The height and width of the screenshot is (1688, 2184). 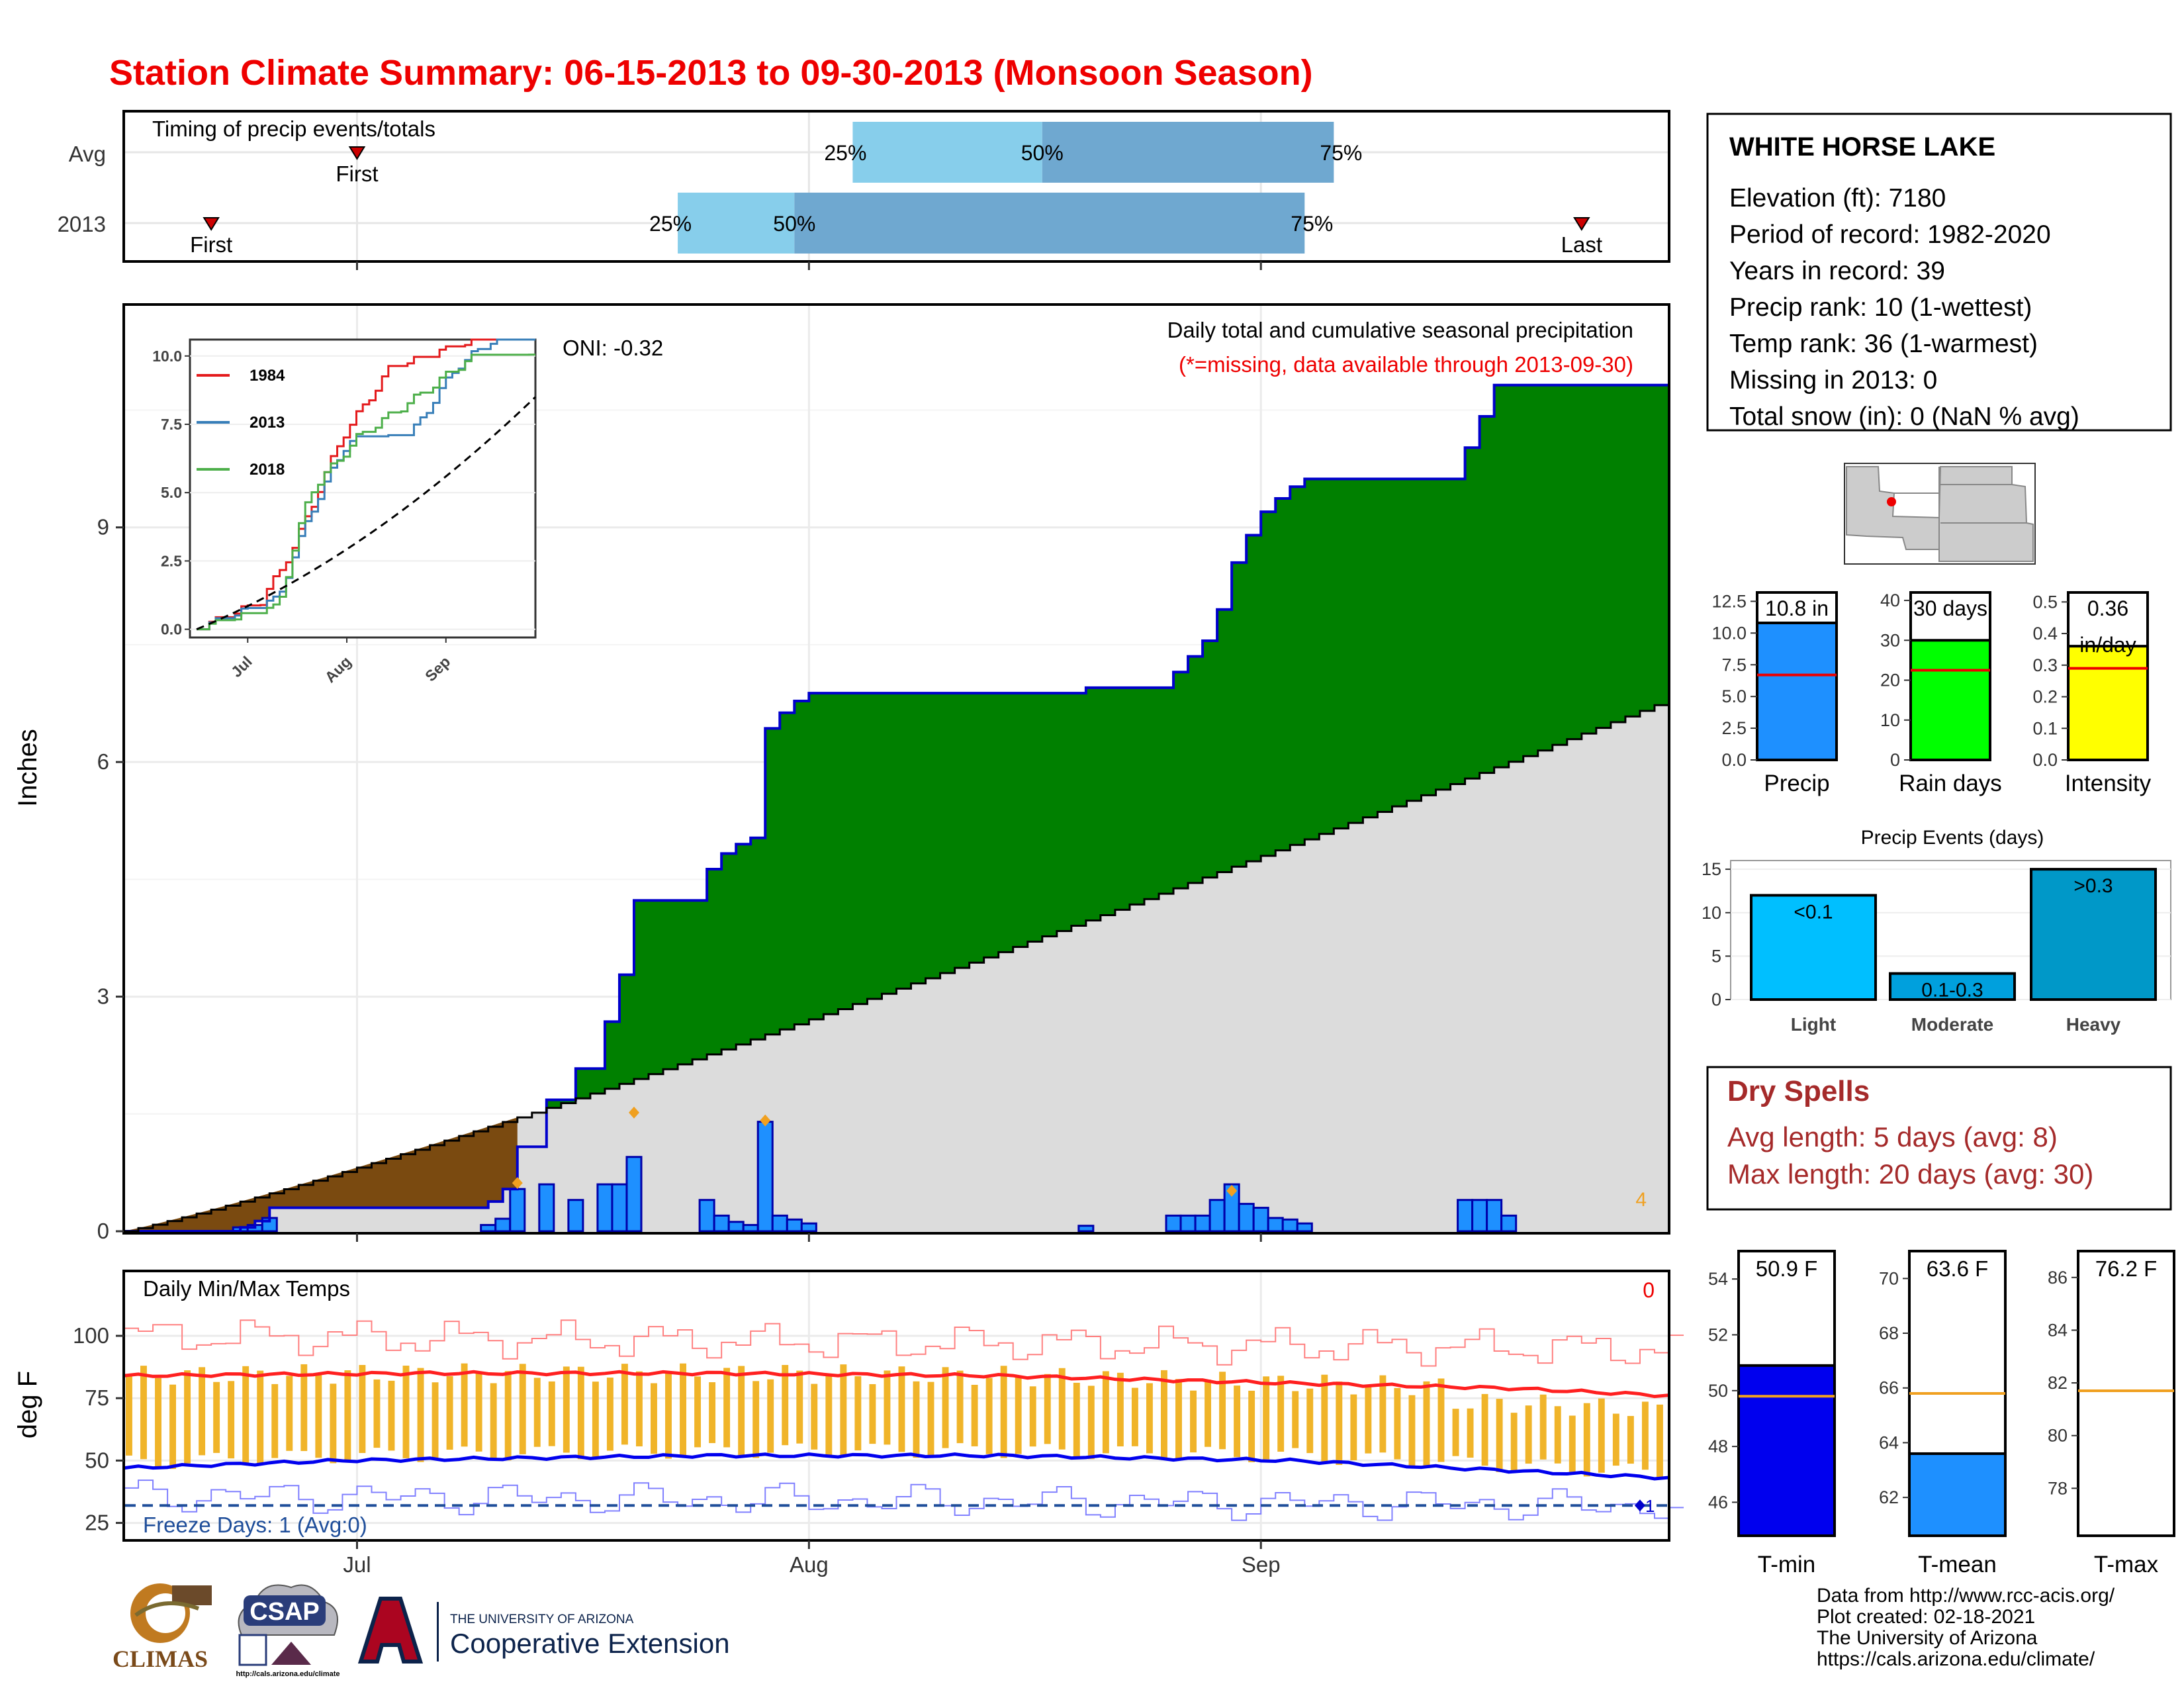 What do you see at coordinates (1890, 680) in the screenshot?
I see `mini-bar-ytick: 20` at bounding box center [1890, 680].